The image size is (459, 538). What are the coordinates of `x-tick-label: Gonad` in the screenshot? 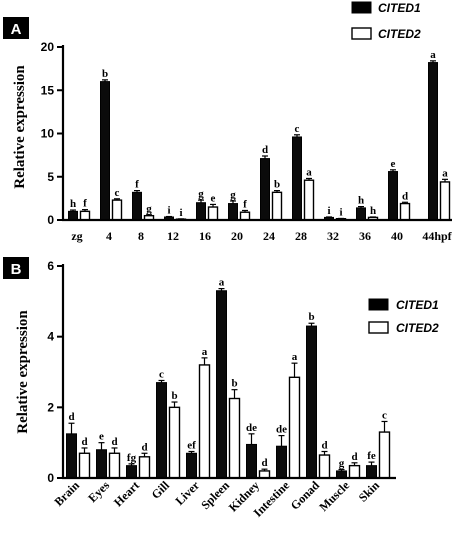 It's located at (305, 495).